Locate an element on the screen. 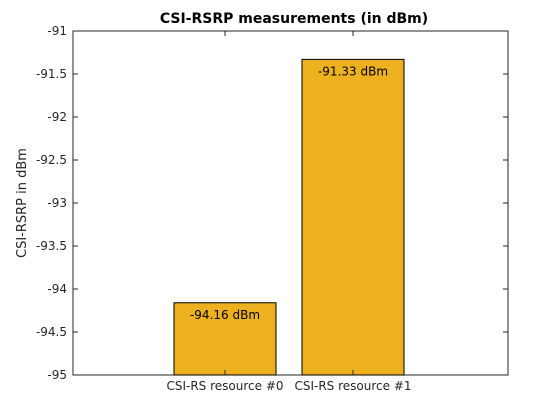  y-tick-label: -92.5 is located at coordinates (51, 160).